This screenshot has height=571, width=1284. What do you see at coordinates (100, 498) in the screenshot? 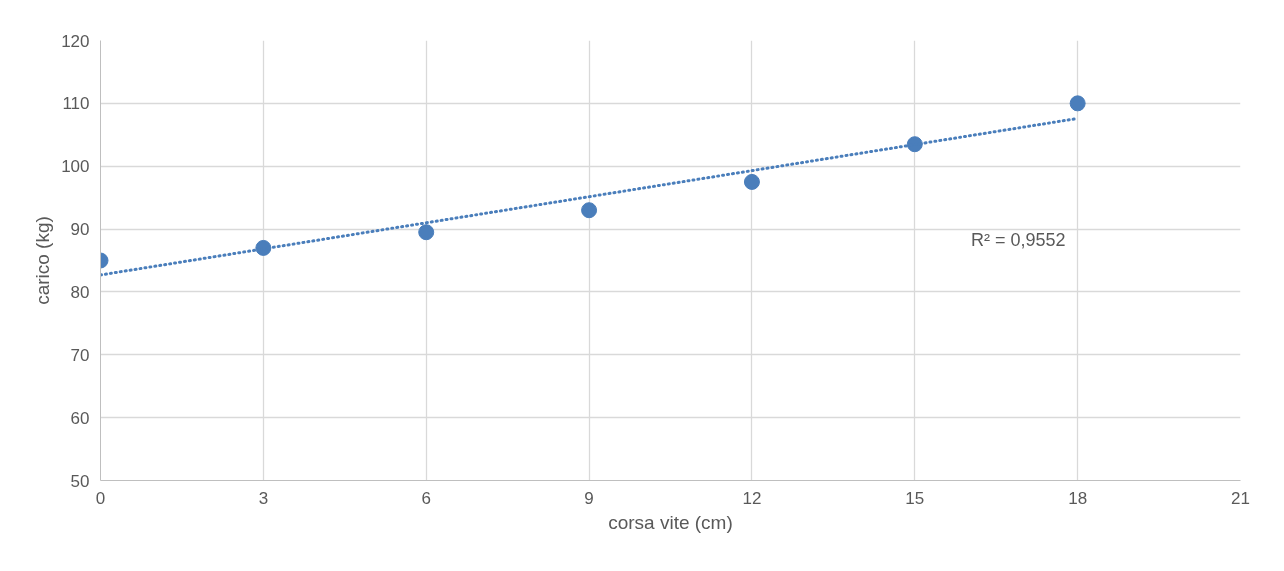
I see `x-tick-label: 0` at bounding box center [100, 498].